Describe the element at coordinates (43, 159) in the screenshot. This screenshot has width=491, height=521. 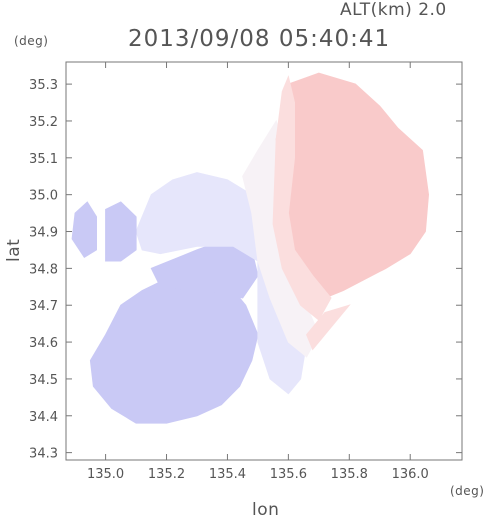
I see `y-tick-label: 35.1` at that location.